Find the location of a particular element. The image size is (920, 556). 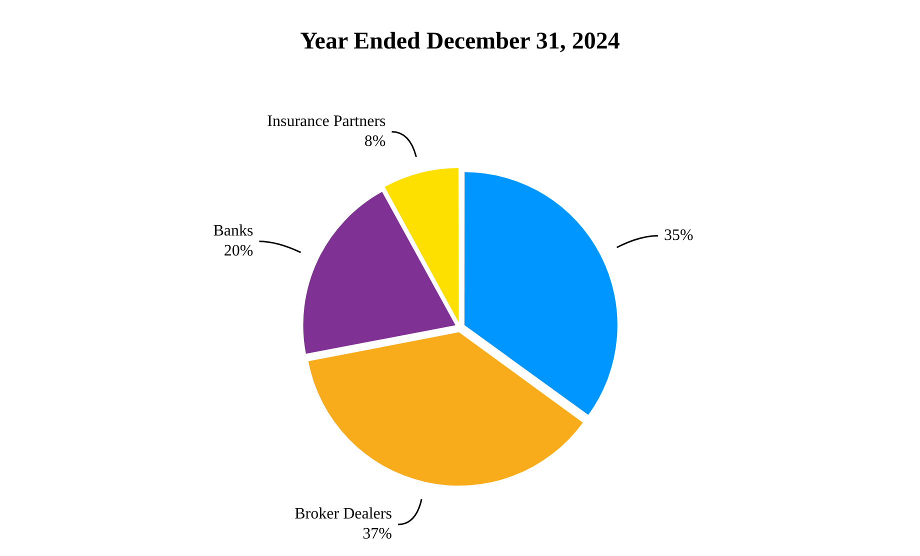

slice-label: Banks is located at coordinates (233, 231).